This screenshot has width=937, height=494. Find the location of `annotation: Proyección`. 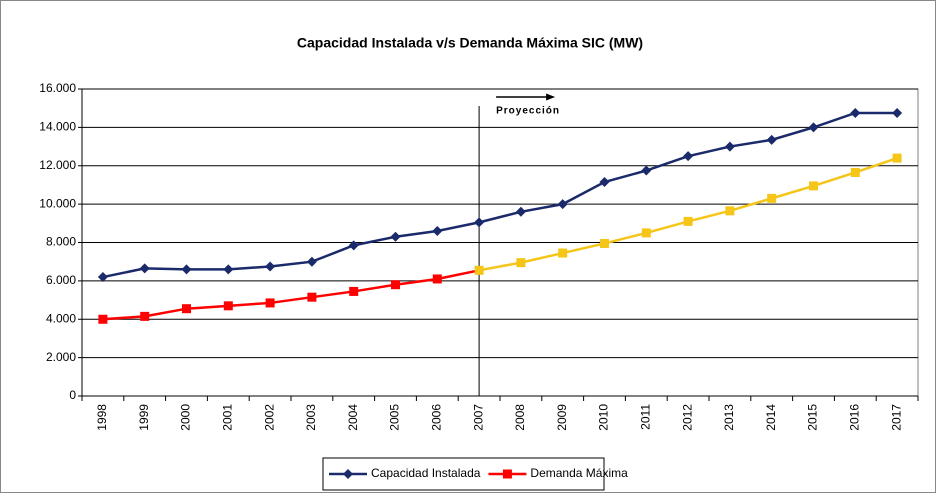

annotation: Proyección is located at coordinates (528, 111).